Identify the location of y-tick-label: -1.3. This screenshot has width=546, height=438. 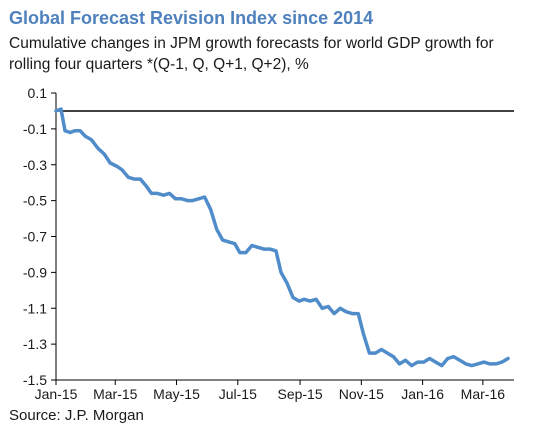
(35, 344).